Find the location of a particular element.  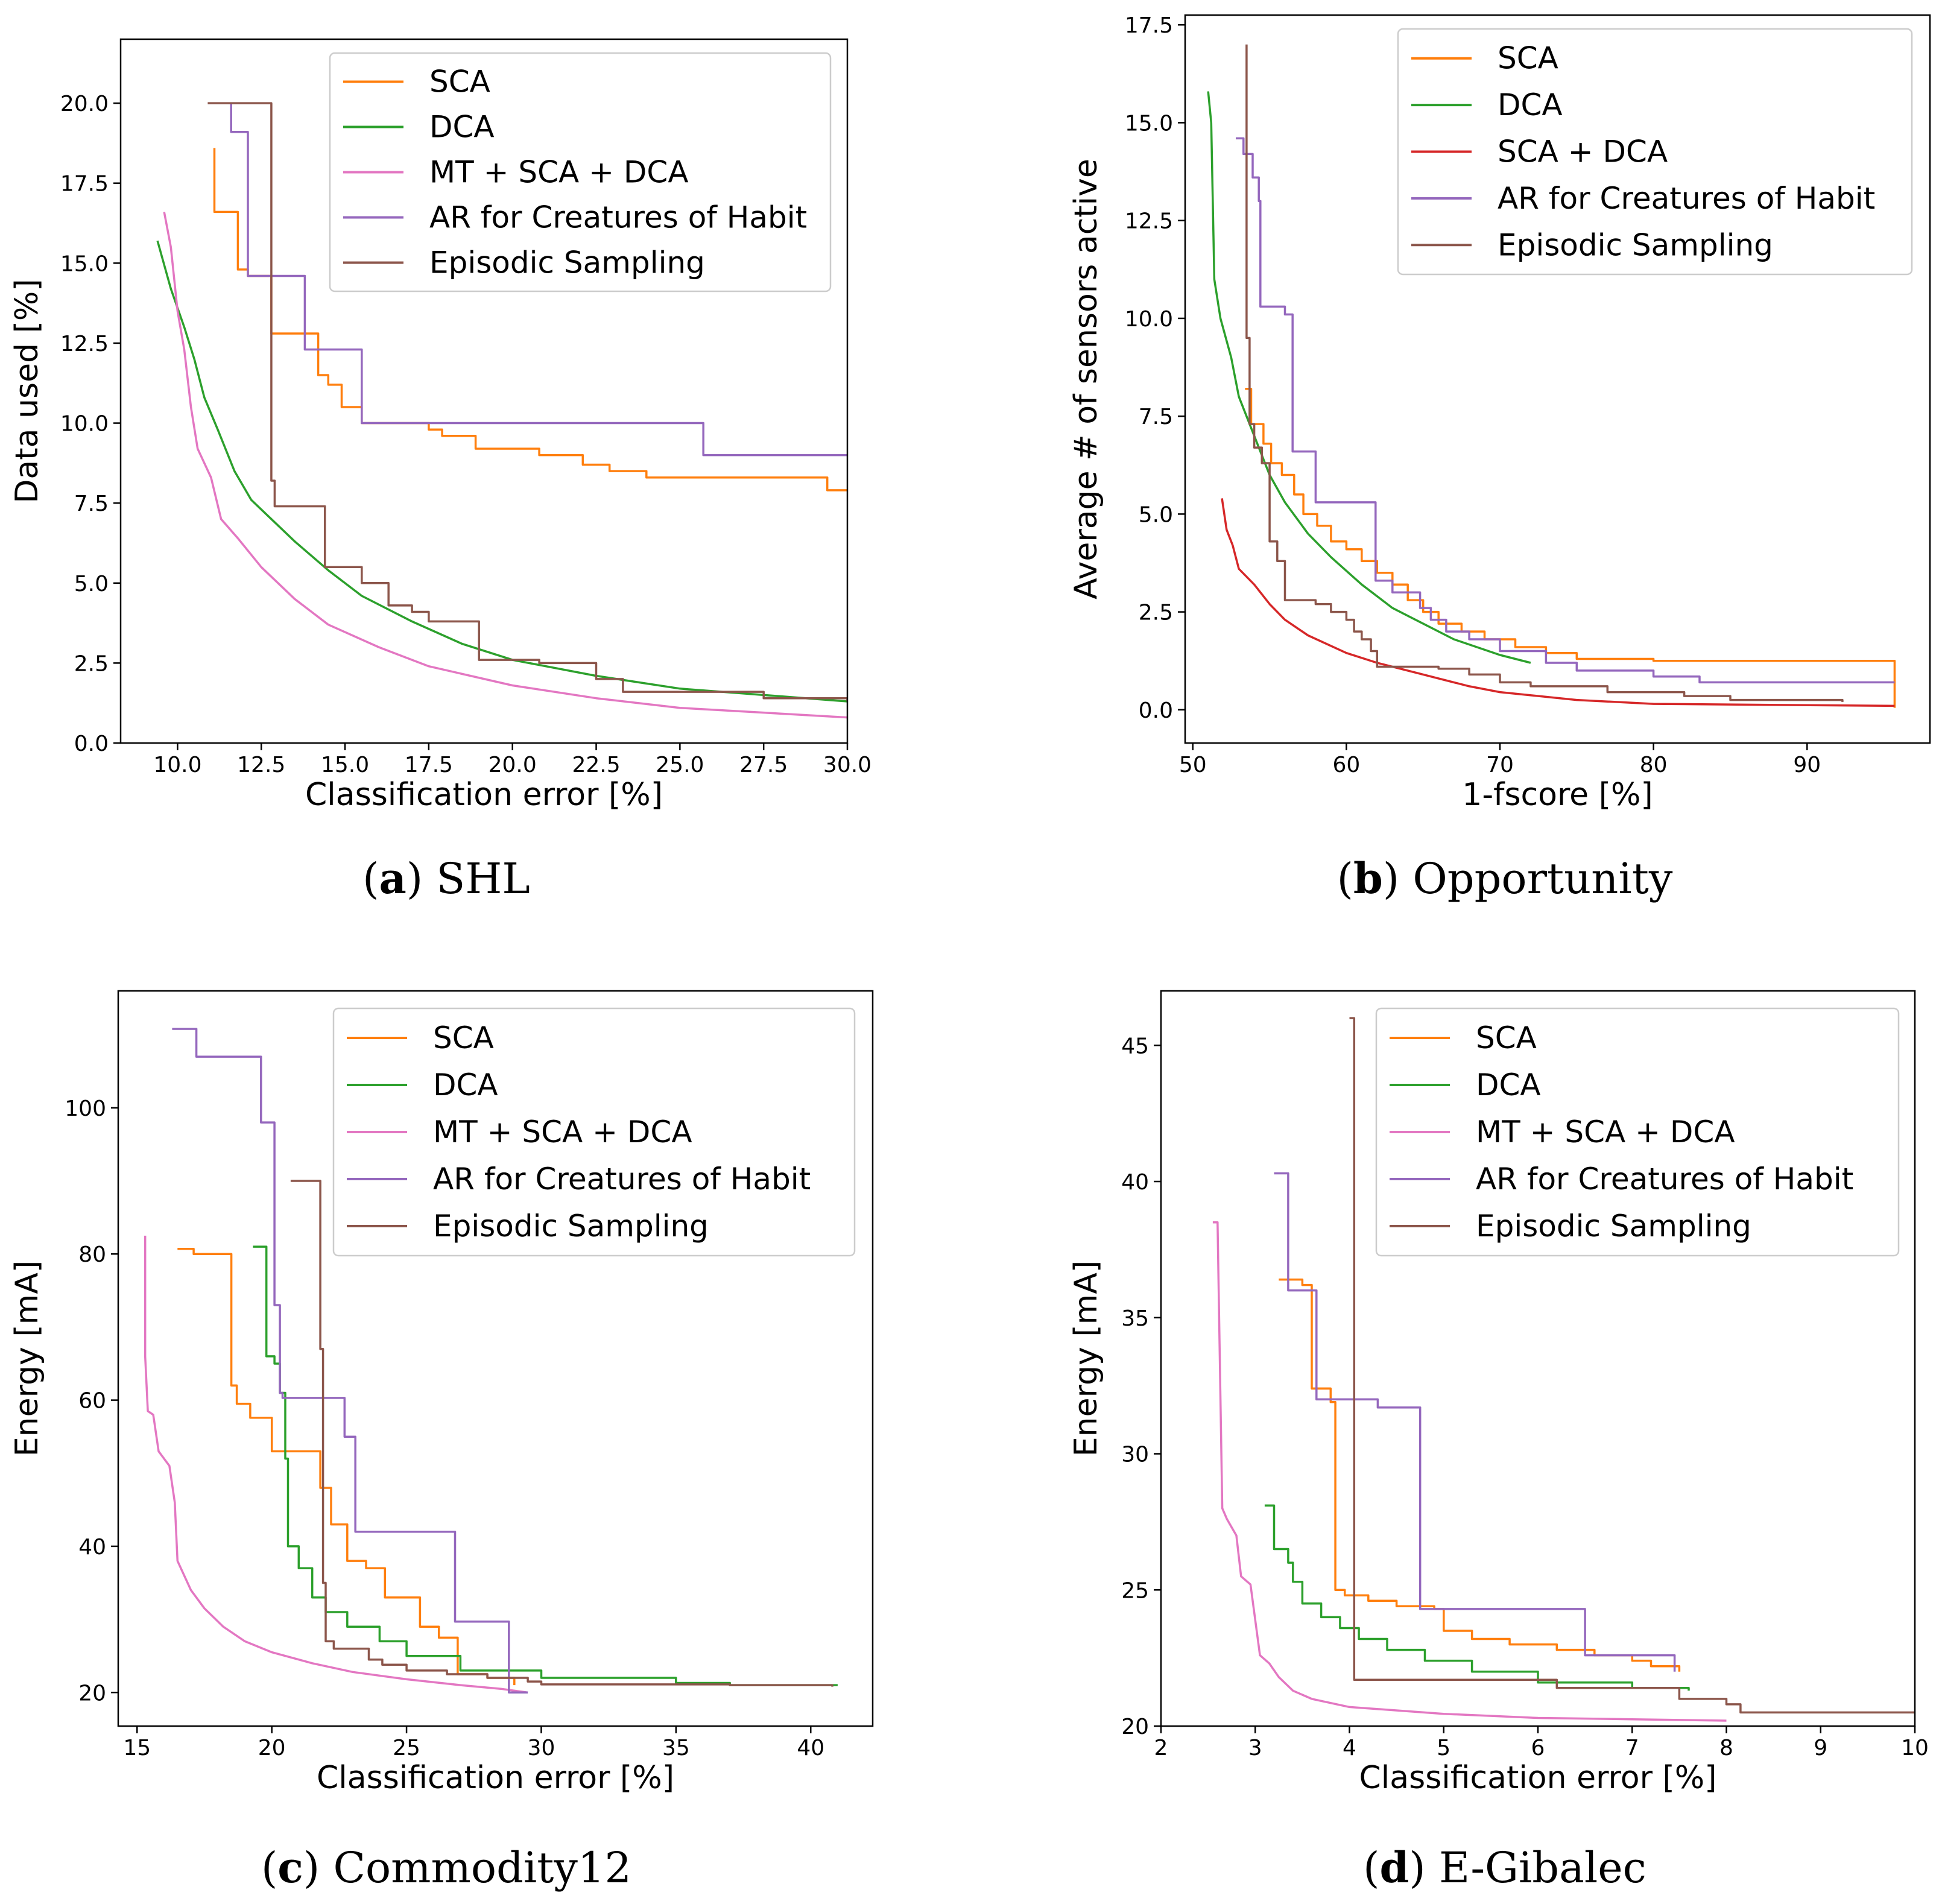

y-tick-label: 30 is located at coordinates (1135, 1455).